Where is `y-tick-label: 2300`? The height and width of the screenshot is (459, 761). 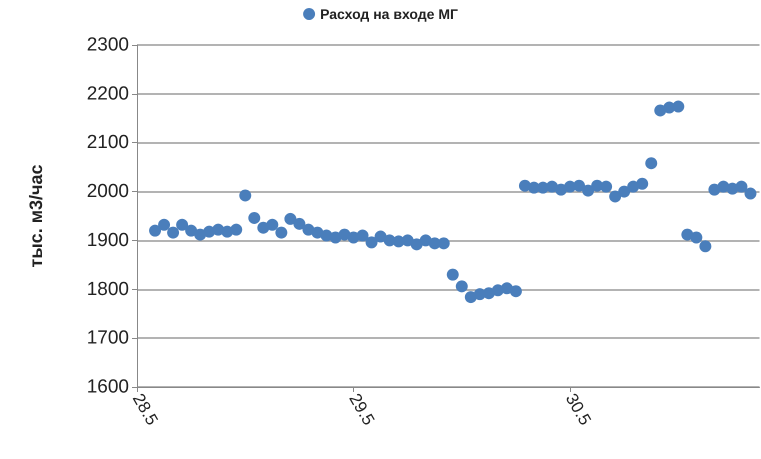
y-tick-label: 2300 is located at coordinates (107, 45).